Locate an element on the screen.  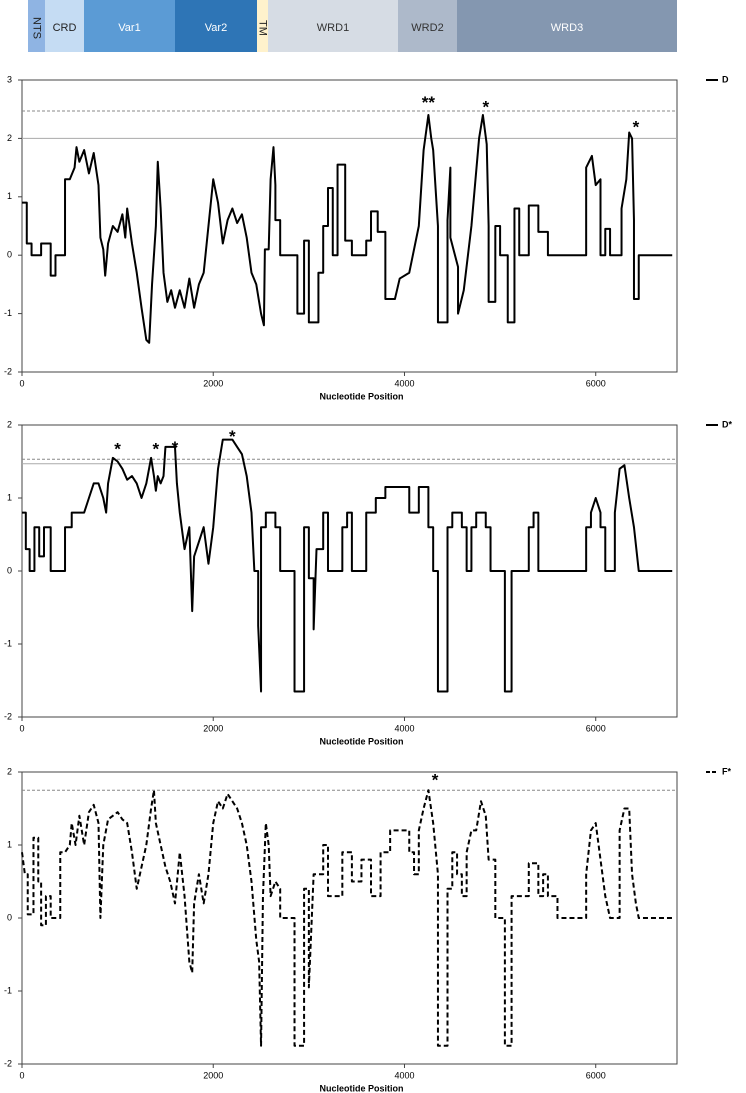
legend-label: D is located at coordinates (725, 79).